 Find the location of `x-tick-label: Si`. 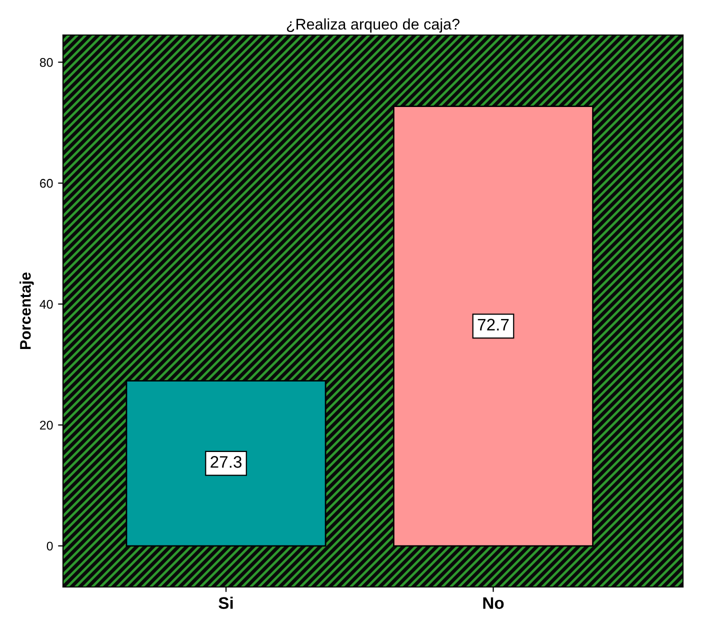

x-tick-label: Si is located at coordinates (225, 602).